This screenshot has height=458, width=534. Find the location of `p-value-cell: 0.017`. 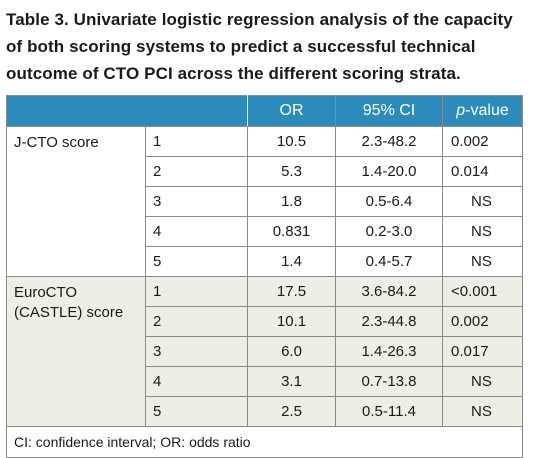

p-value-cell: 0.017 is located at coordinates (482, 351).